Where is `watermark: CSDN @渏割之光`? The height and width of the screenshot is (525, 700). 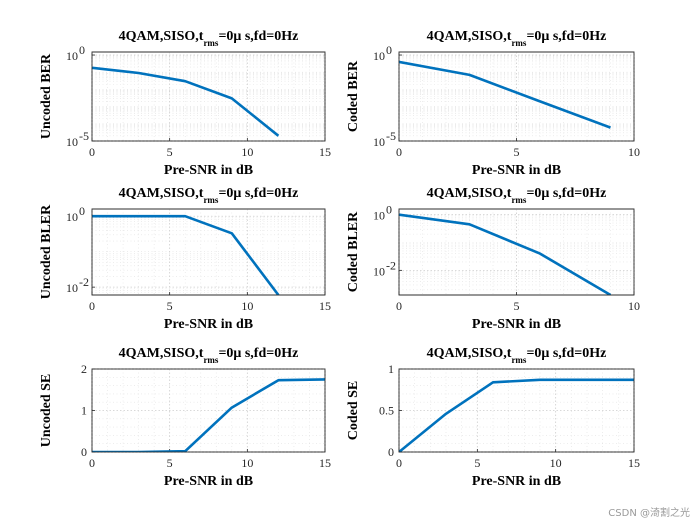 watermark: CSDN @渏割之光 is located at coordinates (649, 512).